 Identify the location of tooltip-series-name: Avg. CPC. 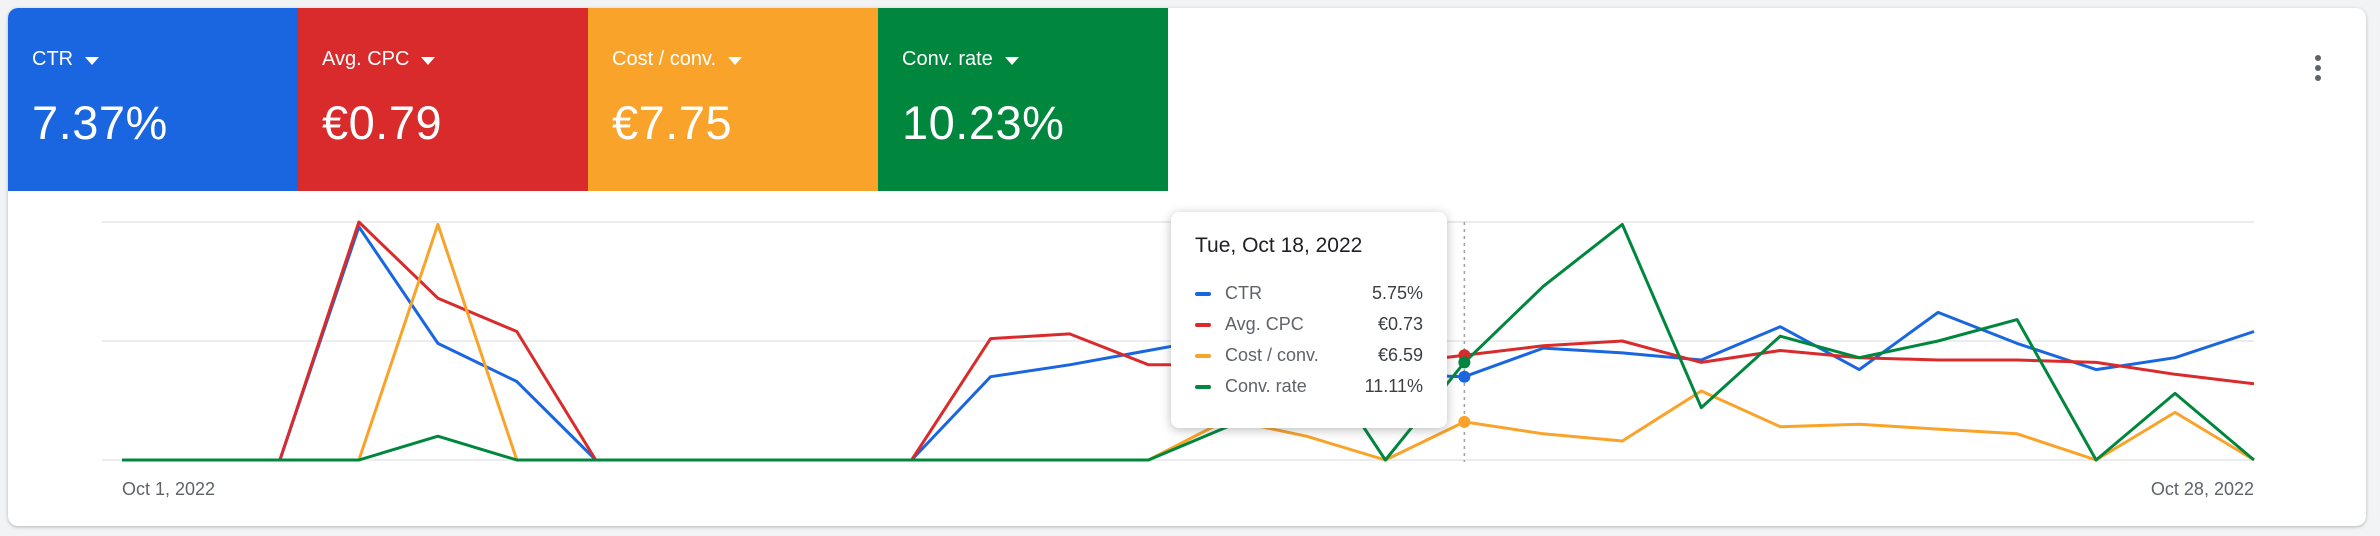
(1264, 324).